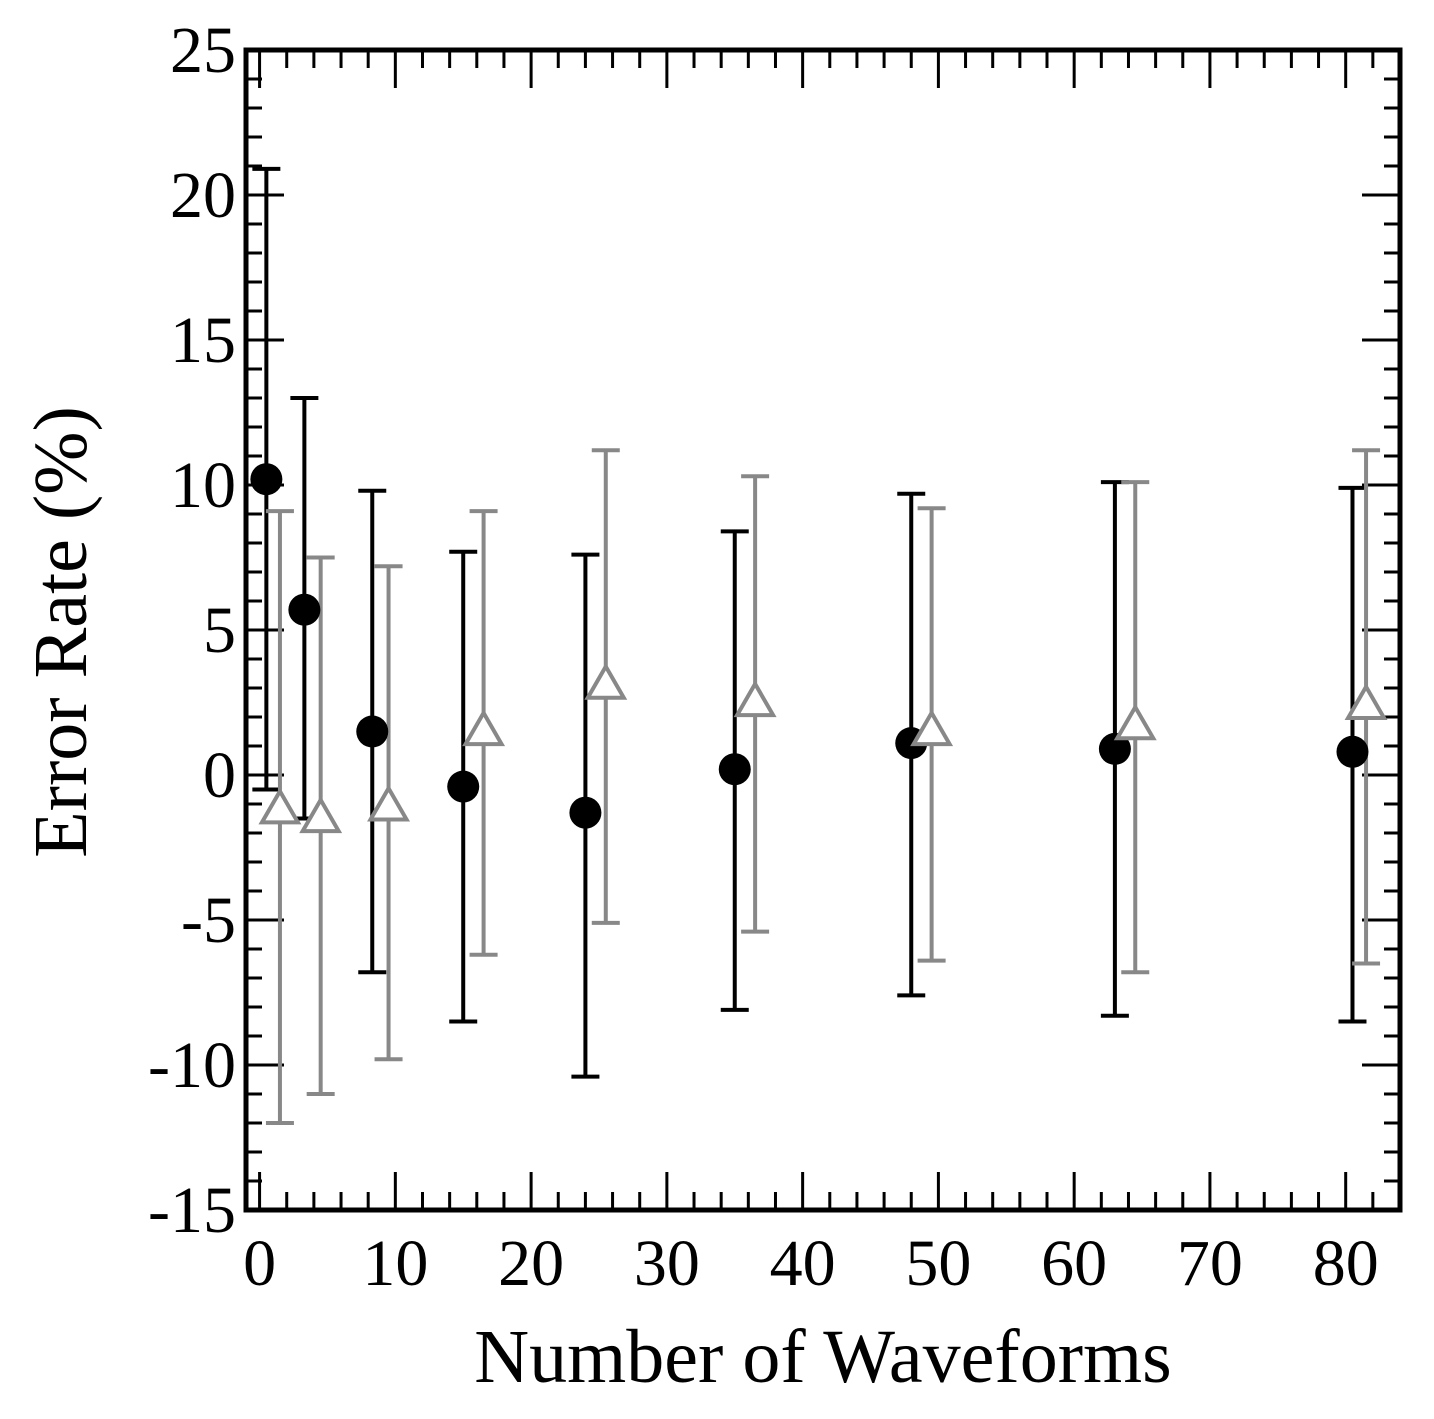 The image size is (1434, 1419). I want to click on y-tick-label: 5, so click(219, 630).